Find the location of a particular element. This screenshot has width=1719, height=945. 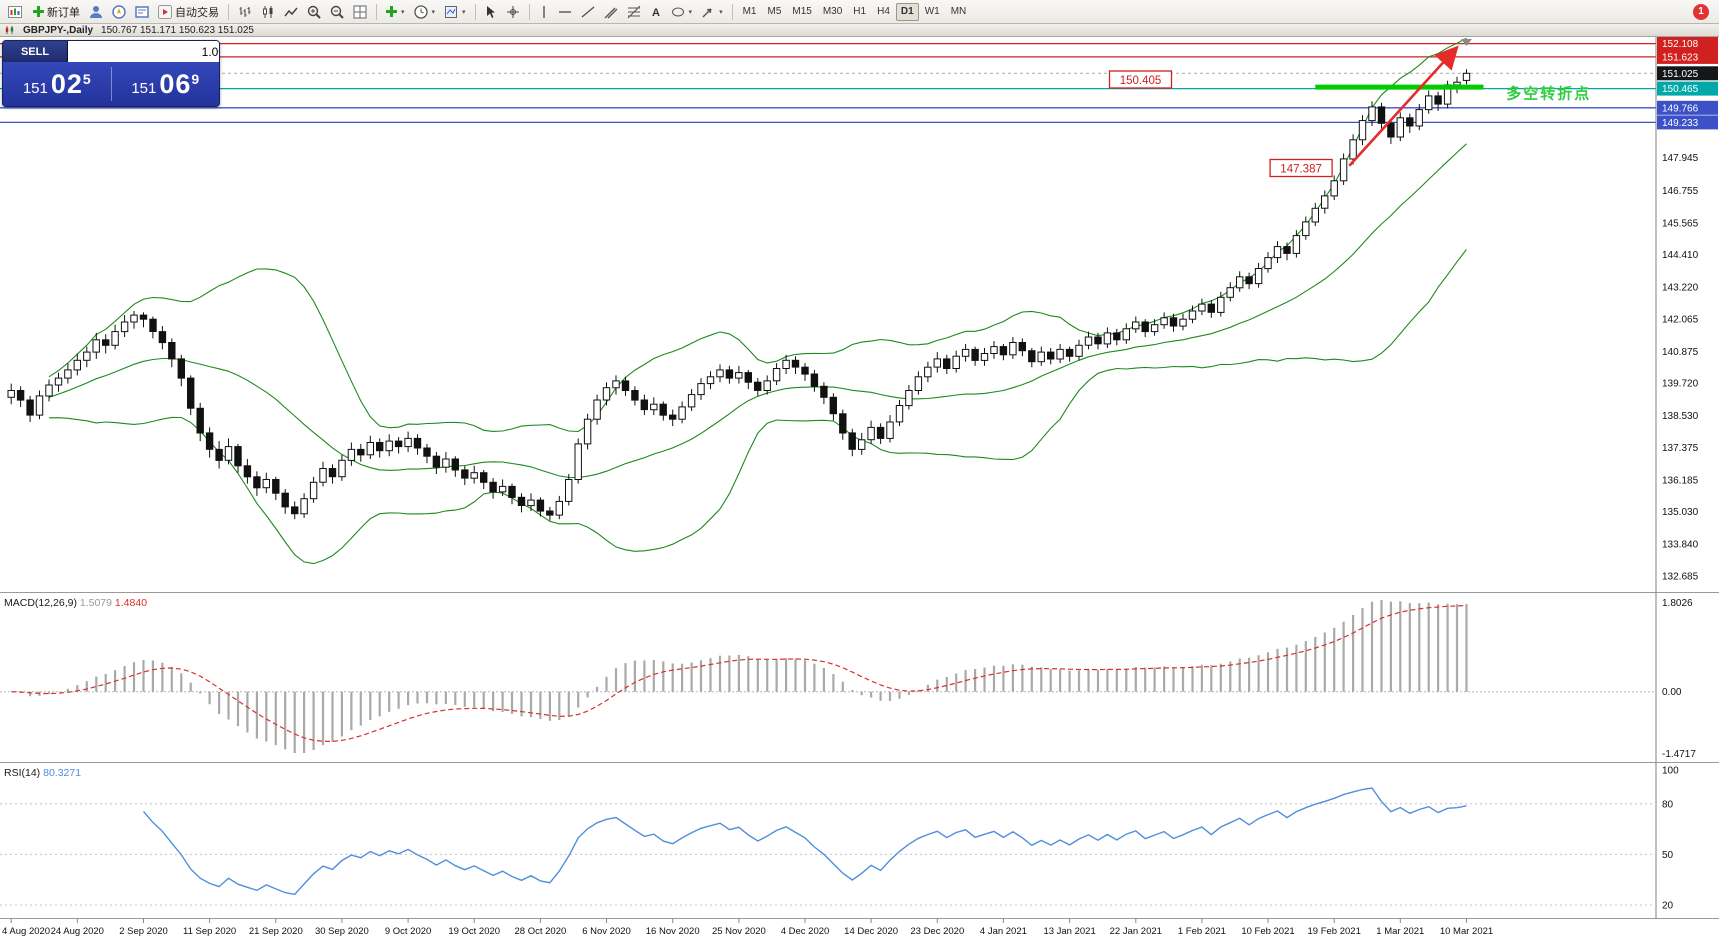

shapes-tool-button: ▾ is located at coordinates (682, 12).